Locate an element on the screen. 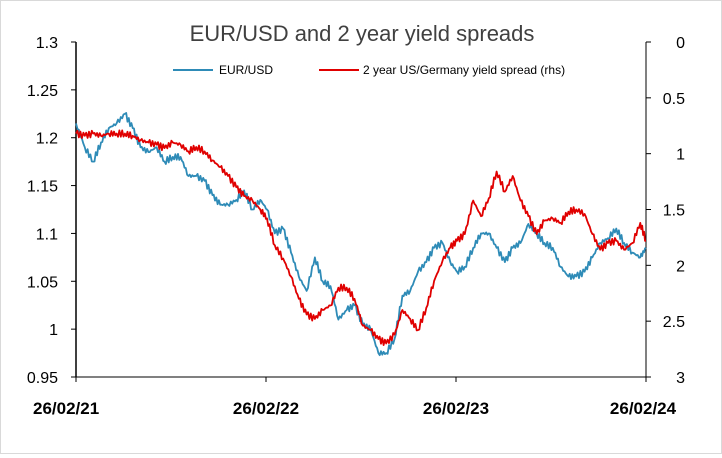 Image resolution: width=722 pixels, height=458 pixels. y2-tick-label: 2 is located at coordinates (680, 266).